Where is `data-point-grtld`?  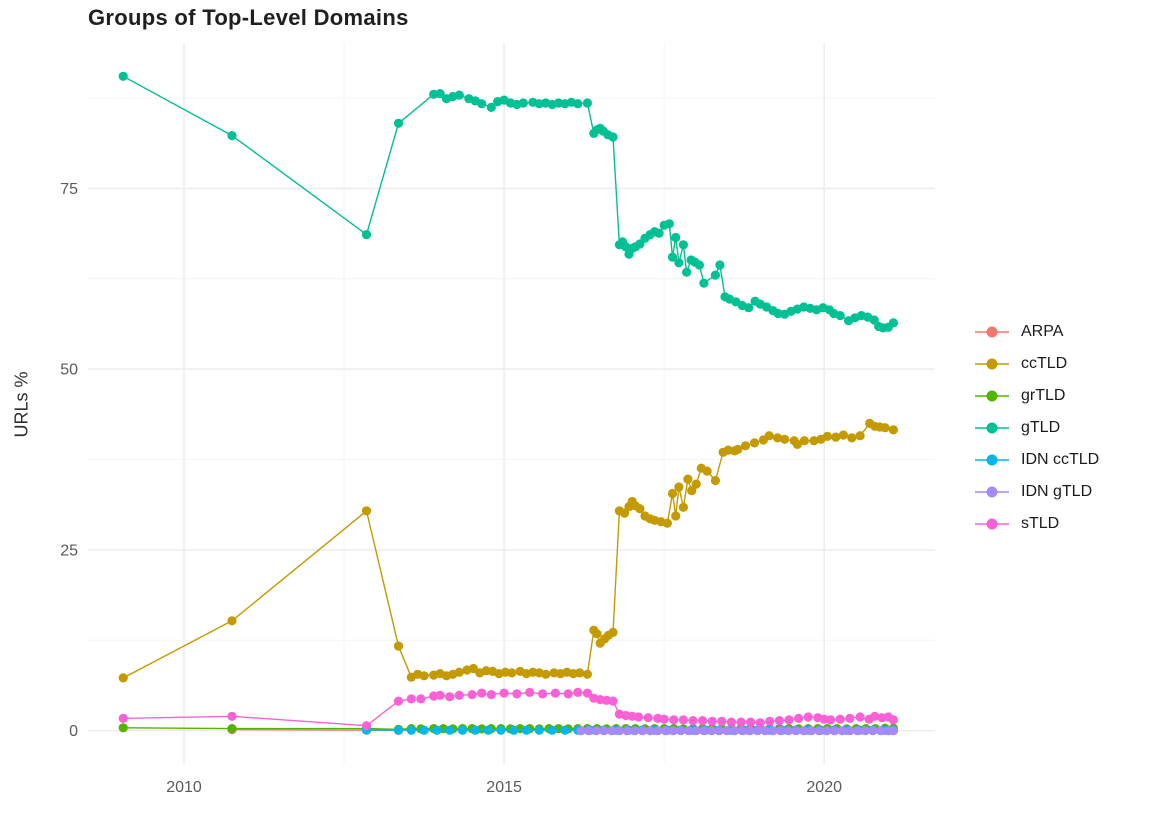 data-point-grtld is located at coordinates (232, 729).